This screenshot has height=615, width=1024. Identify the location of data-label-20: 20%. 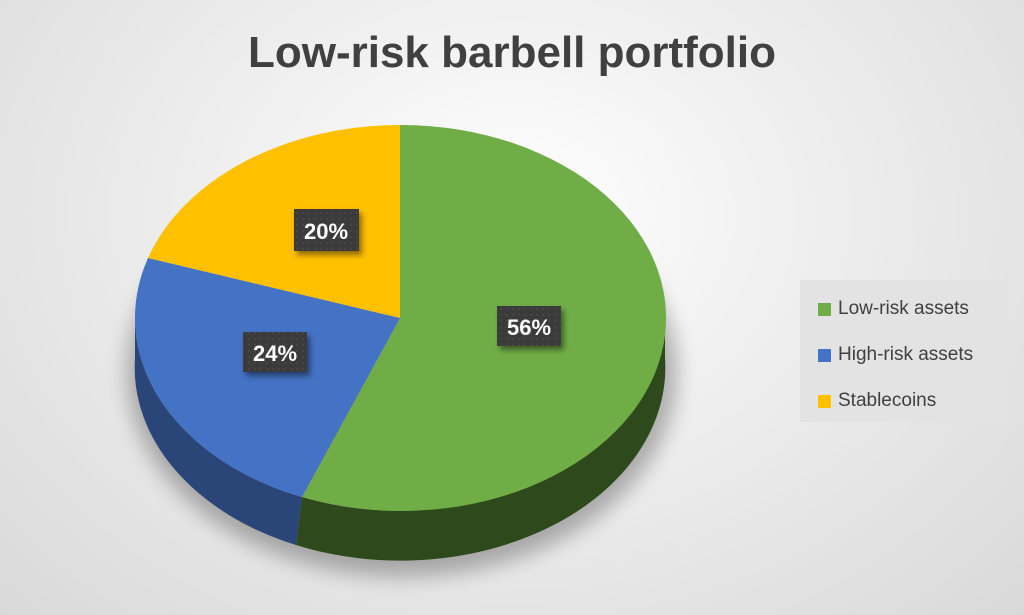
(326, 230).